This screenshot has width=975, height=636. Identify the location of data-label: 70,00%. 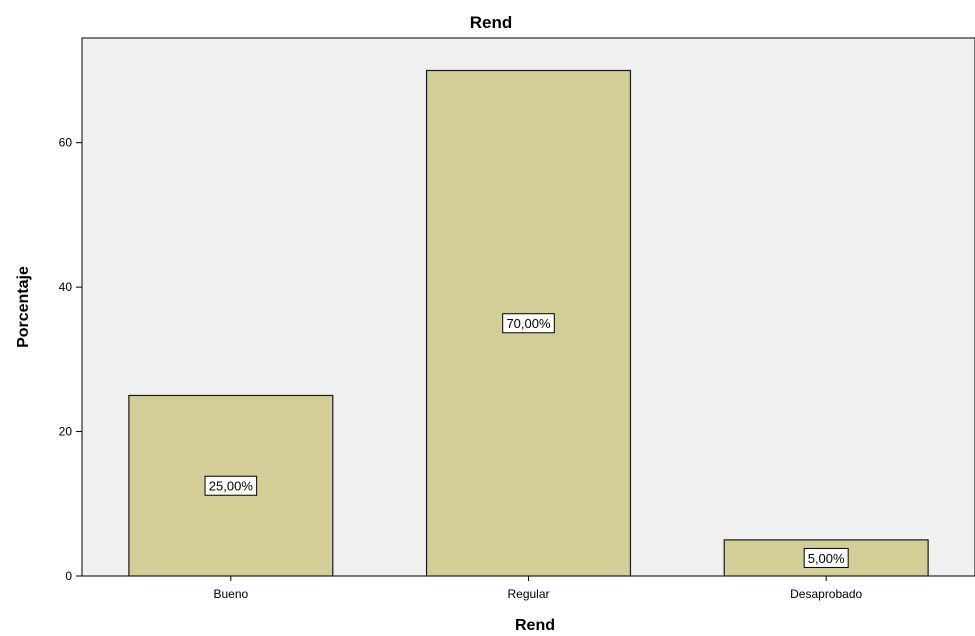
(528, 323).